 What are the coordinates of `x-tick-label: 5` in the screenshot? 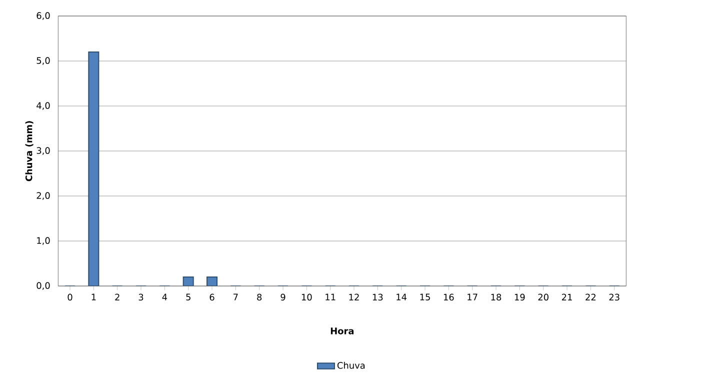 It's located at (188, 297).